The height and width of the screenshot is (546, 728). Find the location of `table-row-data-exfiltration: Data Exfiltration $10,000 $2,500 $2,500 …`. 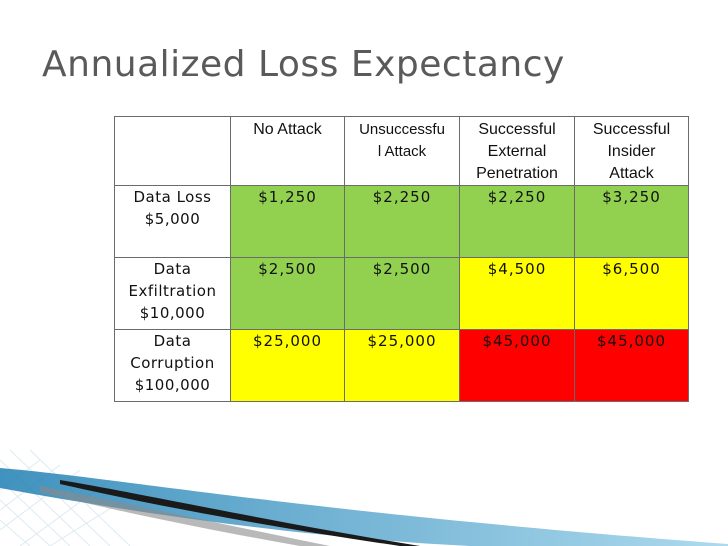

table-row-data-exfiltration: Data Exfiltration $10,000 $2,500 $2,500 … is located at coordinates (401, 293).